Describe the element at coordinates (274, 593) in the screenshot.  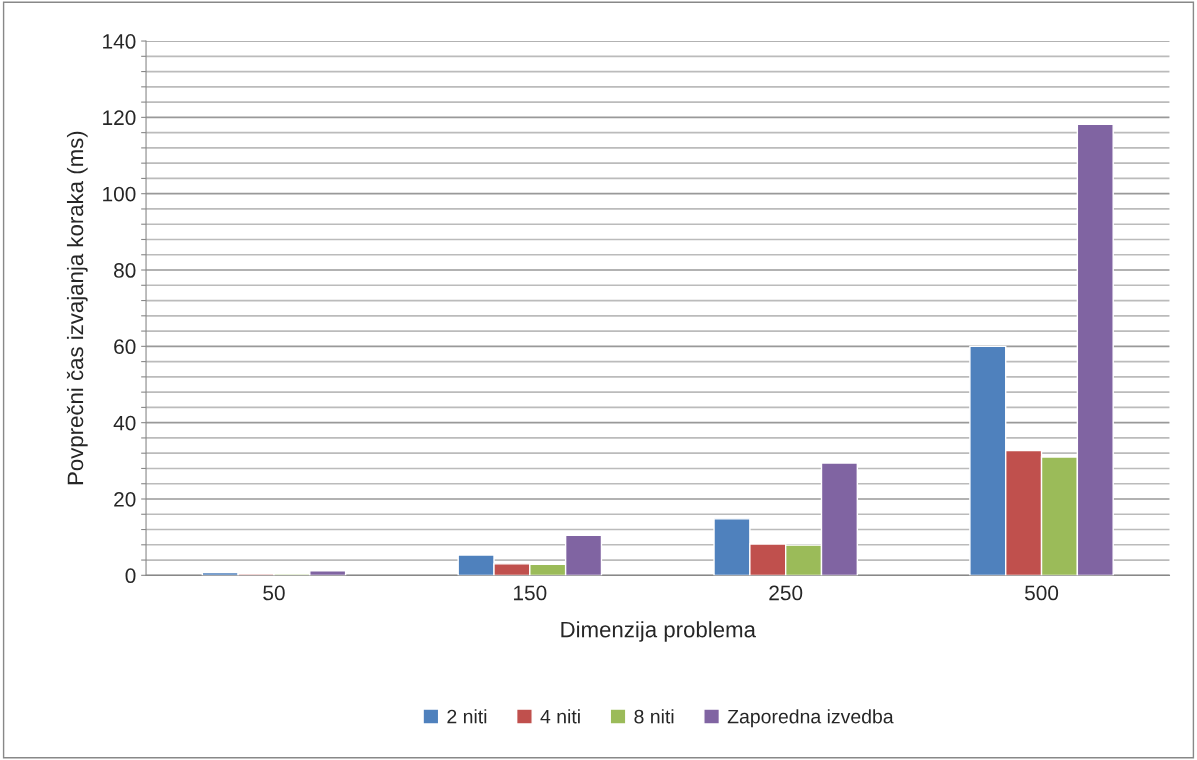
I see `x-tick-label: 50` at that location.